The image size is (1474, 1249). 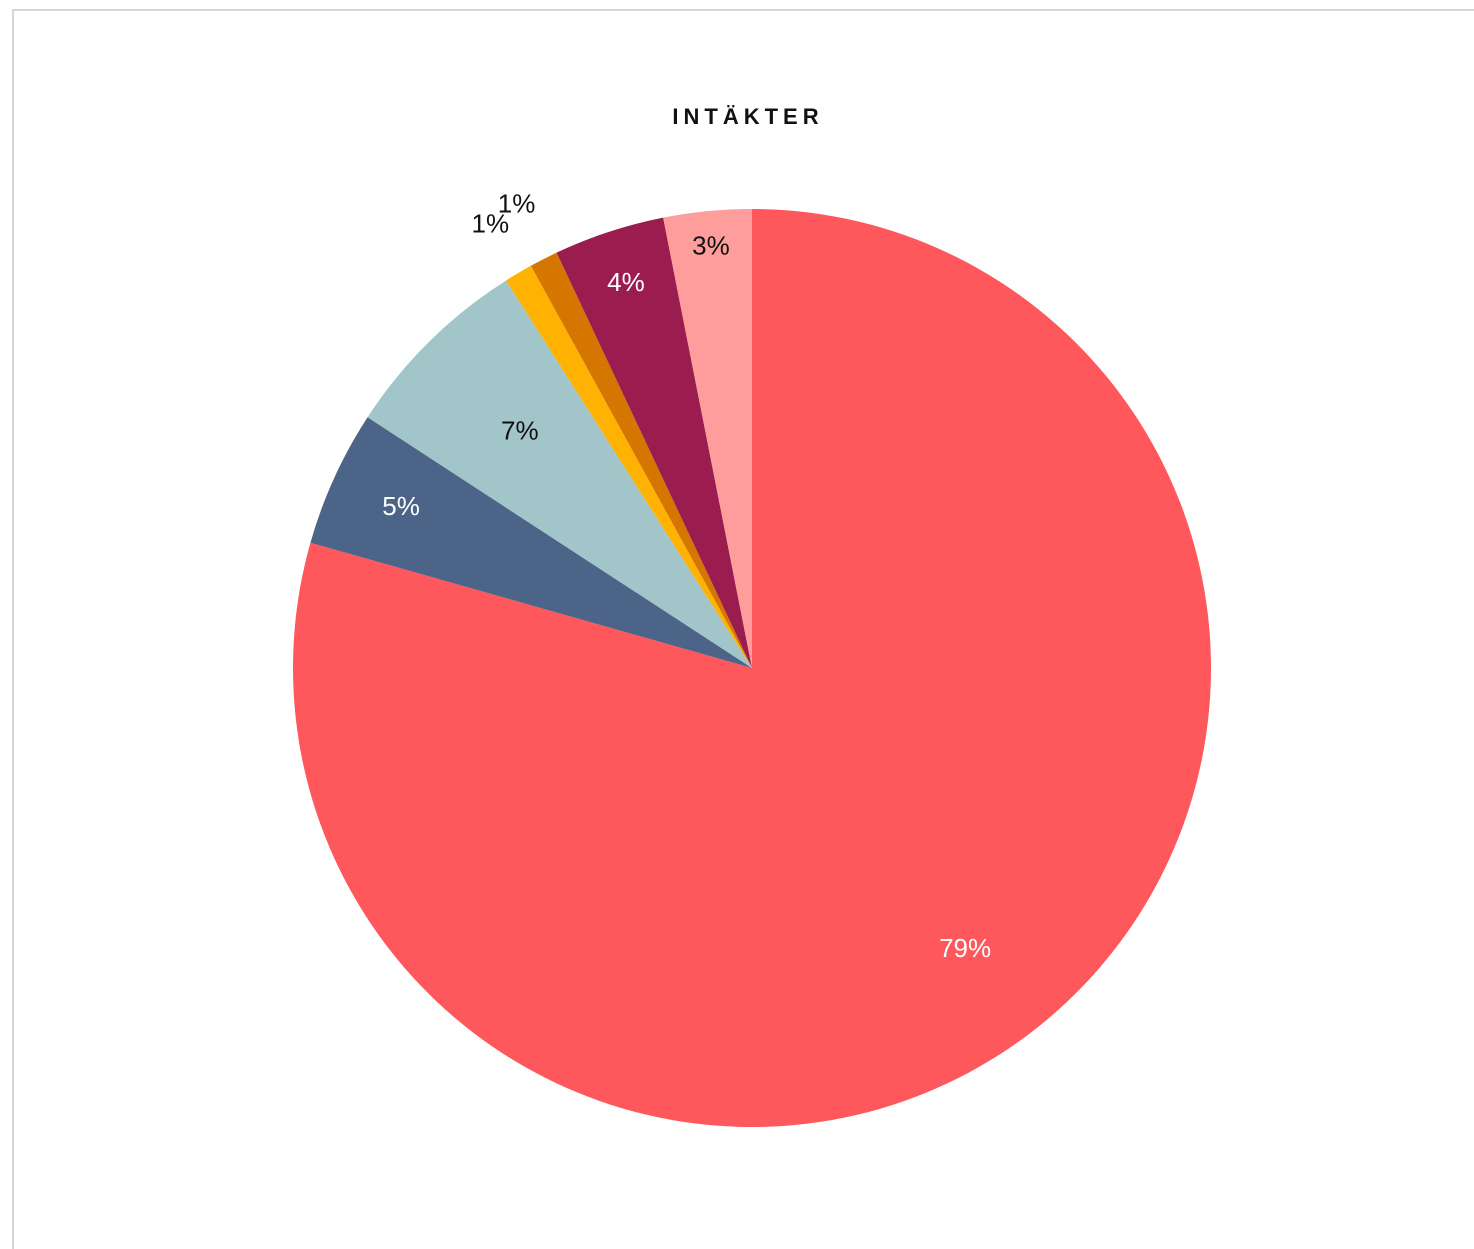 What do you see at coordinates (520, 431) in the screenshot?
I see `slice-label: 7%` at bounding box center [520, 431].